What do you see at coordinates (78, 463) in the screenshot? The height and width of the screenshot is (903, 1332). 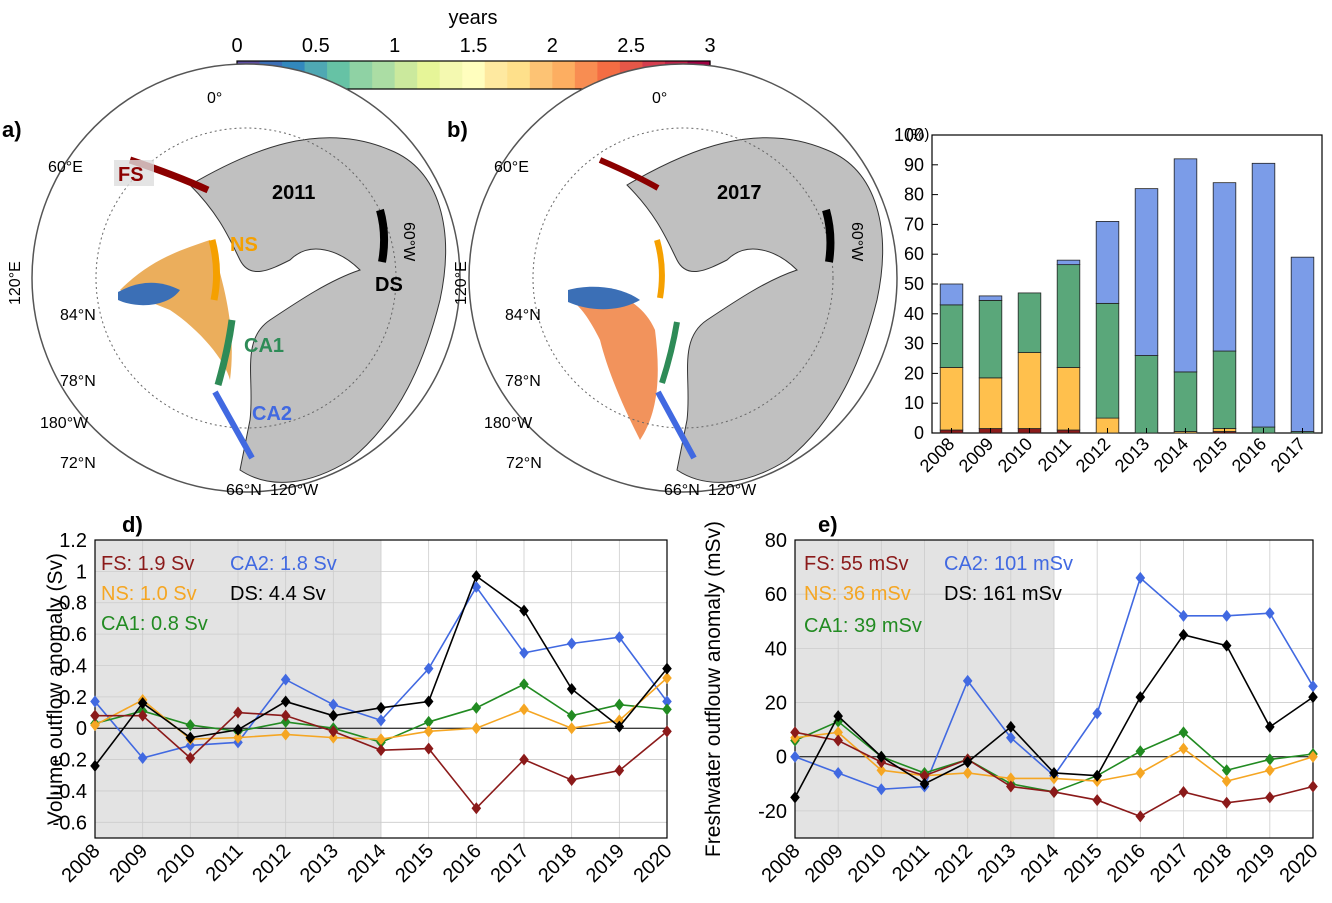 I see `map-a-lat-72: 72°N` at bounding box center [78, 463].